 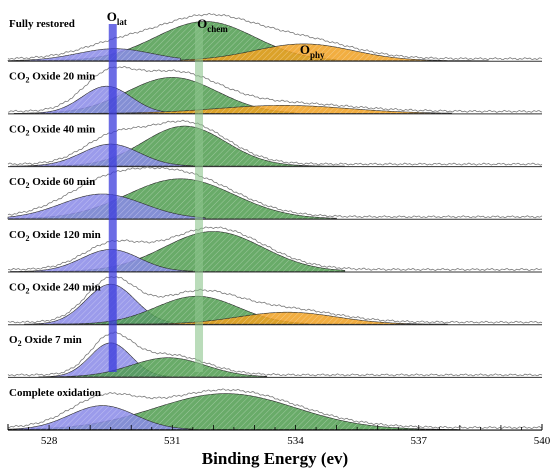 I want to click on panel: Fully restored, so click(x=275, y=37).